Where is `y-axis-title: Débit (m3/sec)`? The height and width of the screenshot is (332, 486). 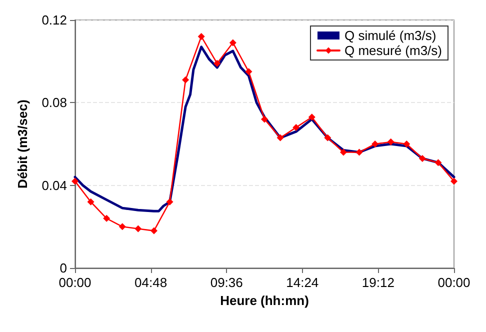 y-axis-title: Débit (m3/sec) is located at coordinates (22, 144).